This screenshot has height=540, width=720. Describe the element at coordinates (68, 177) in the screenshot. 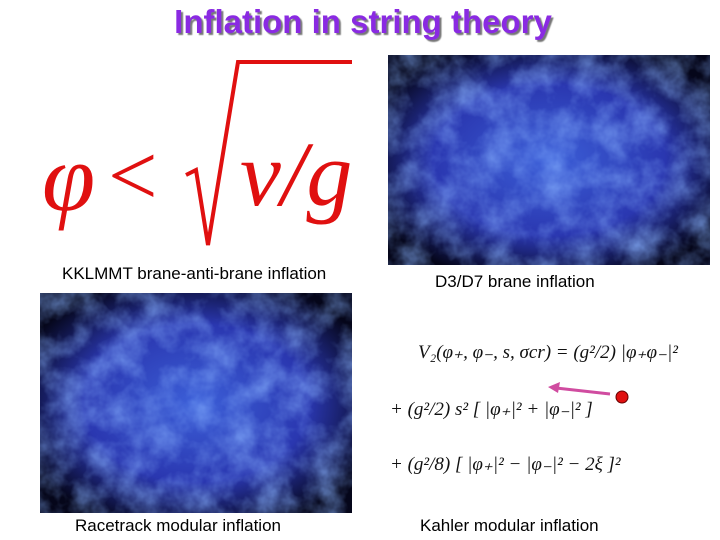

I see `formula-lhs: φ` at that location.